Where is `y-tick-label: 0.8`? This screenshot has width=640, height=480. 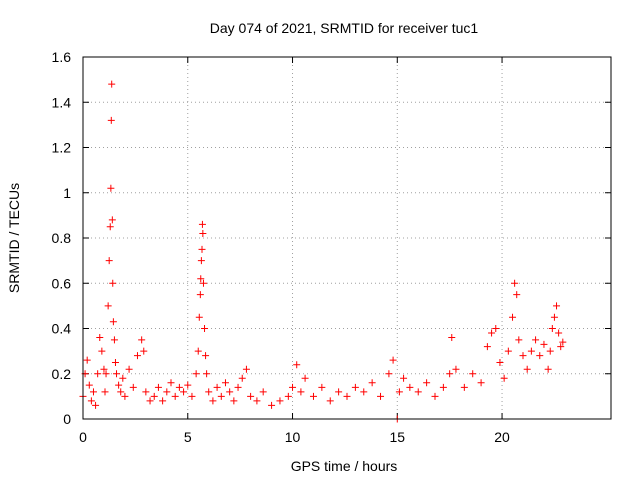 y-tick-label: 0.8 is located at coordinates (62, 238).